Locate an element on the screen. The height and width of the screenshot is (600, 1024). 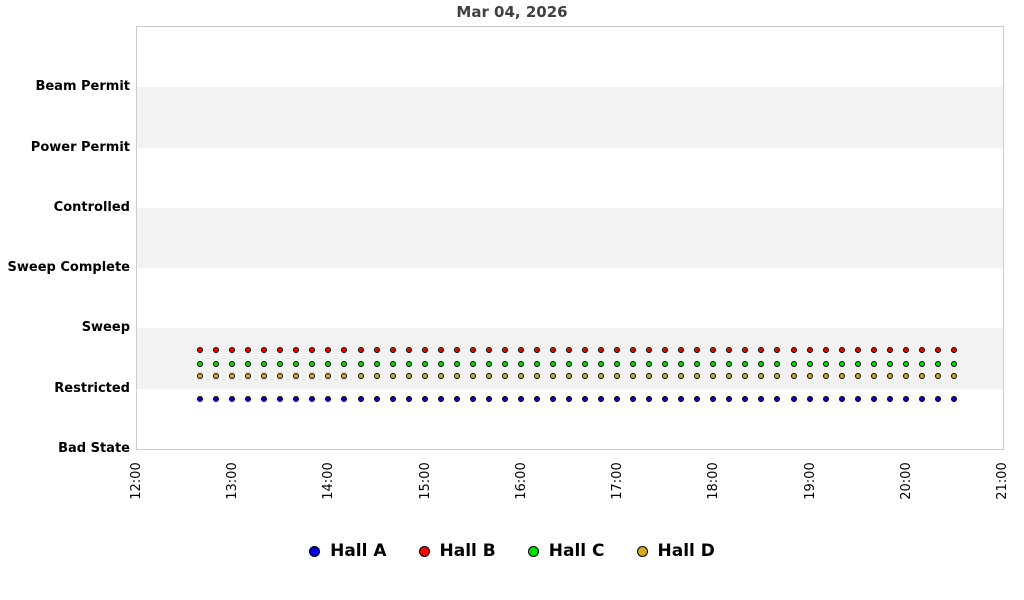
y-axis-label: Power Permit is located at coordinates (80, 147).